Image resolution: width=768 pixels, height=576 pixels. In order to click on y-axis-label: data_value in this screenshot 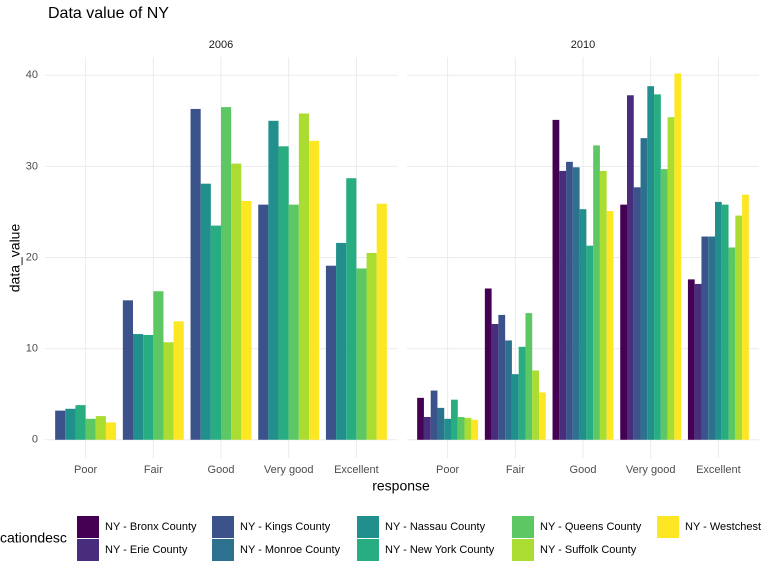, I will do `click(15, 258)`.